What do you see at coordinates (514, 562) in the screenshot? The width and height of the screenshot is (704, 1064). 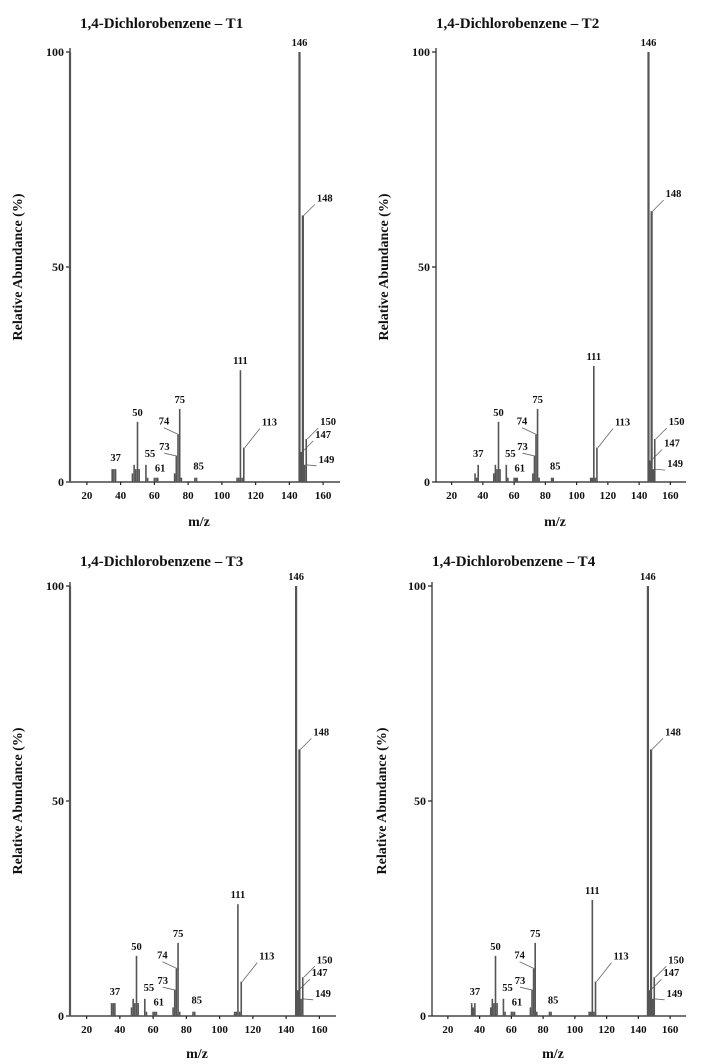 I see `panel-title: 1,4-Dichlorobenzene – T4` at bounding box center [514, 562].